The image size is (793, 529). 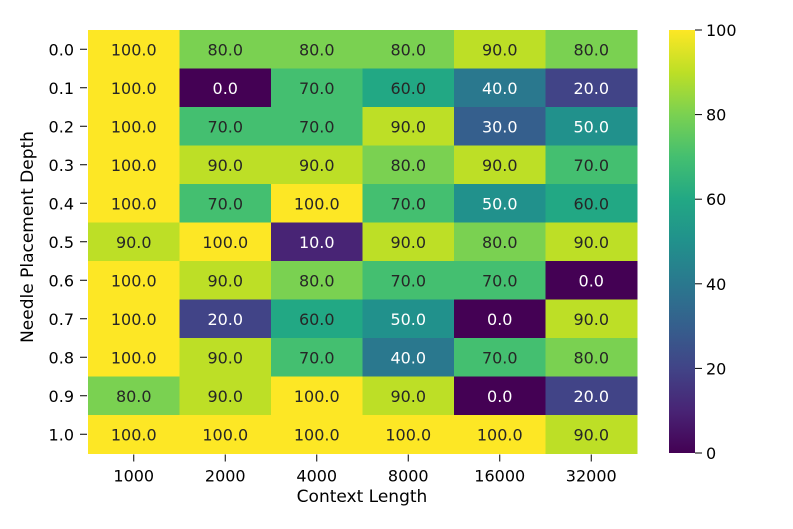 What do you see at coordinates (61, 319) in the screenshot?
I see `y-tick-label: 0.7` at bounding box center [61, 319].